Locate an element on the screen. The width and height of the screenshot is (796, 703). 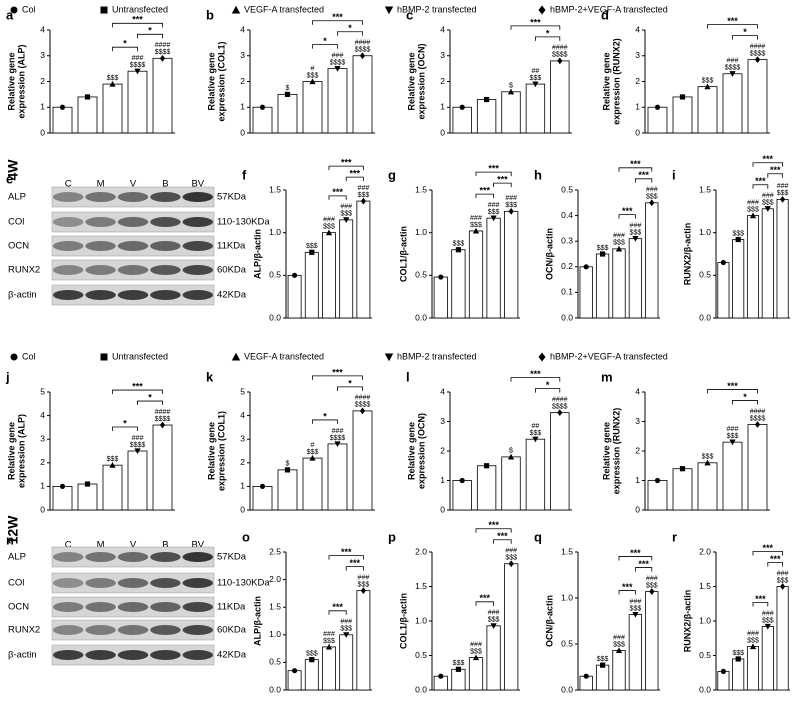
y-tick-label: 1.0 is located at coordinates (567, 597).